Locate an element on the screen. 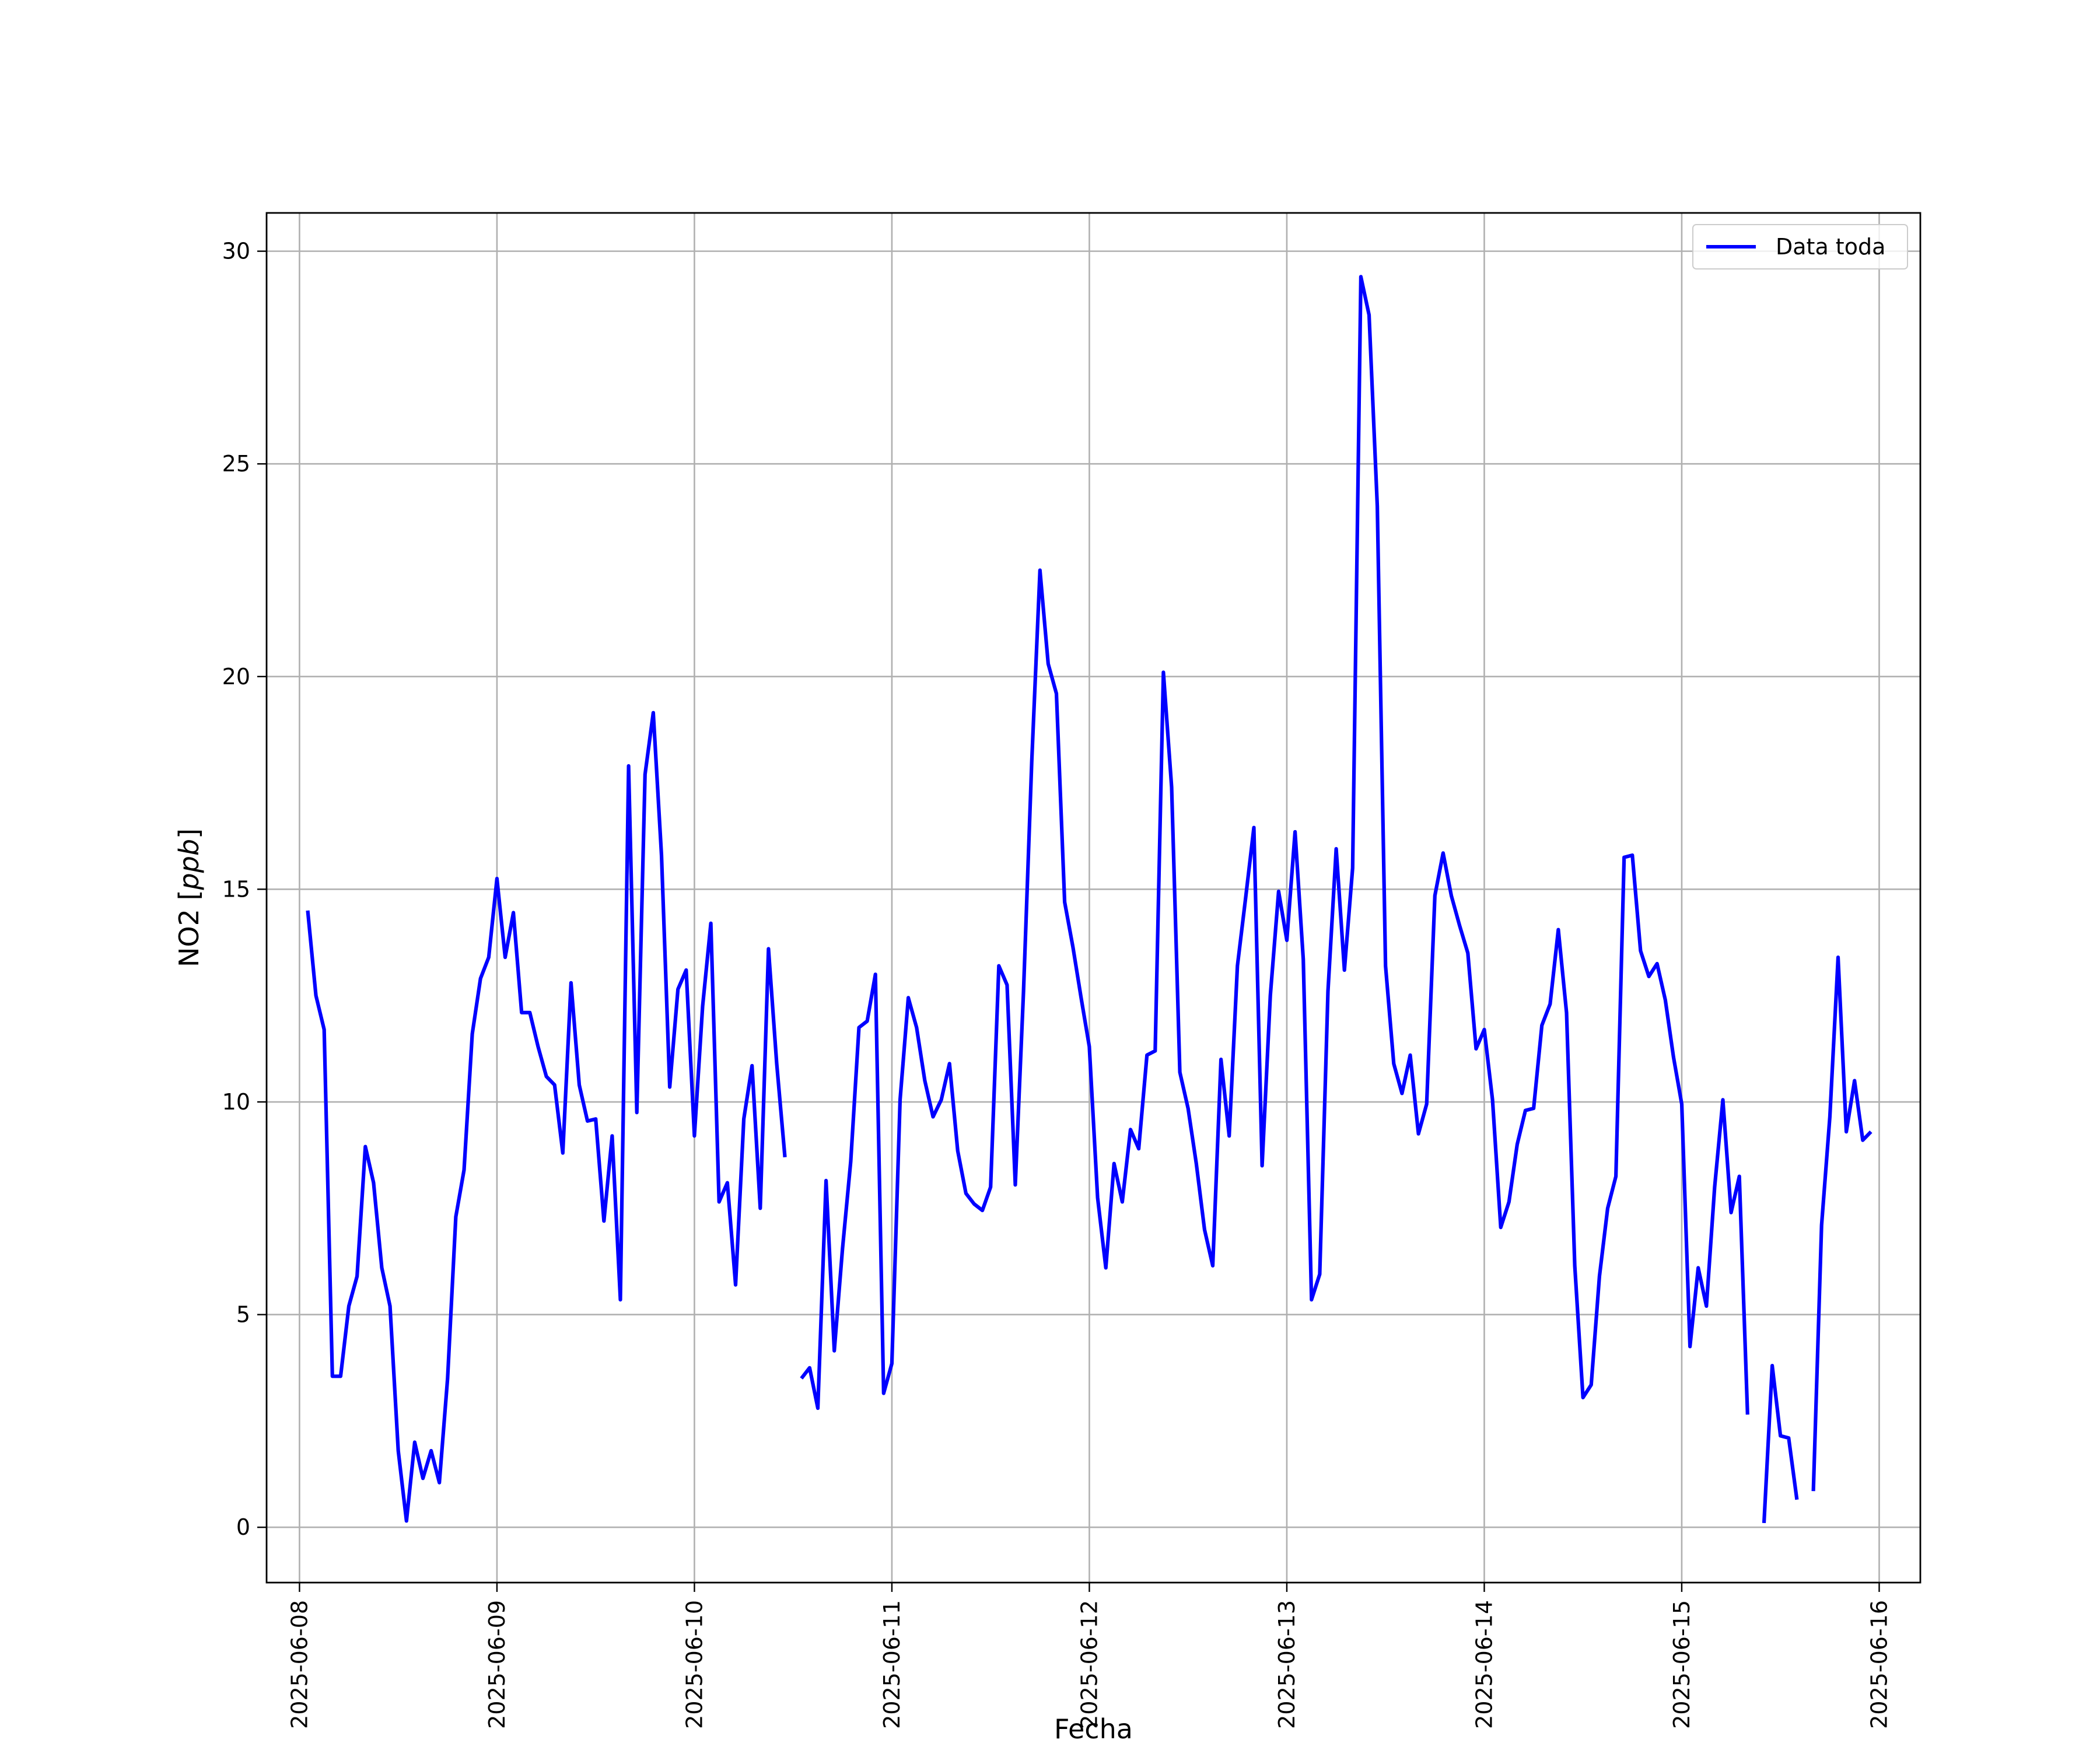  y-axis-title-unit: ppb is located at coordinates (189, 865).